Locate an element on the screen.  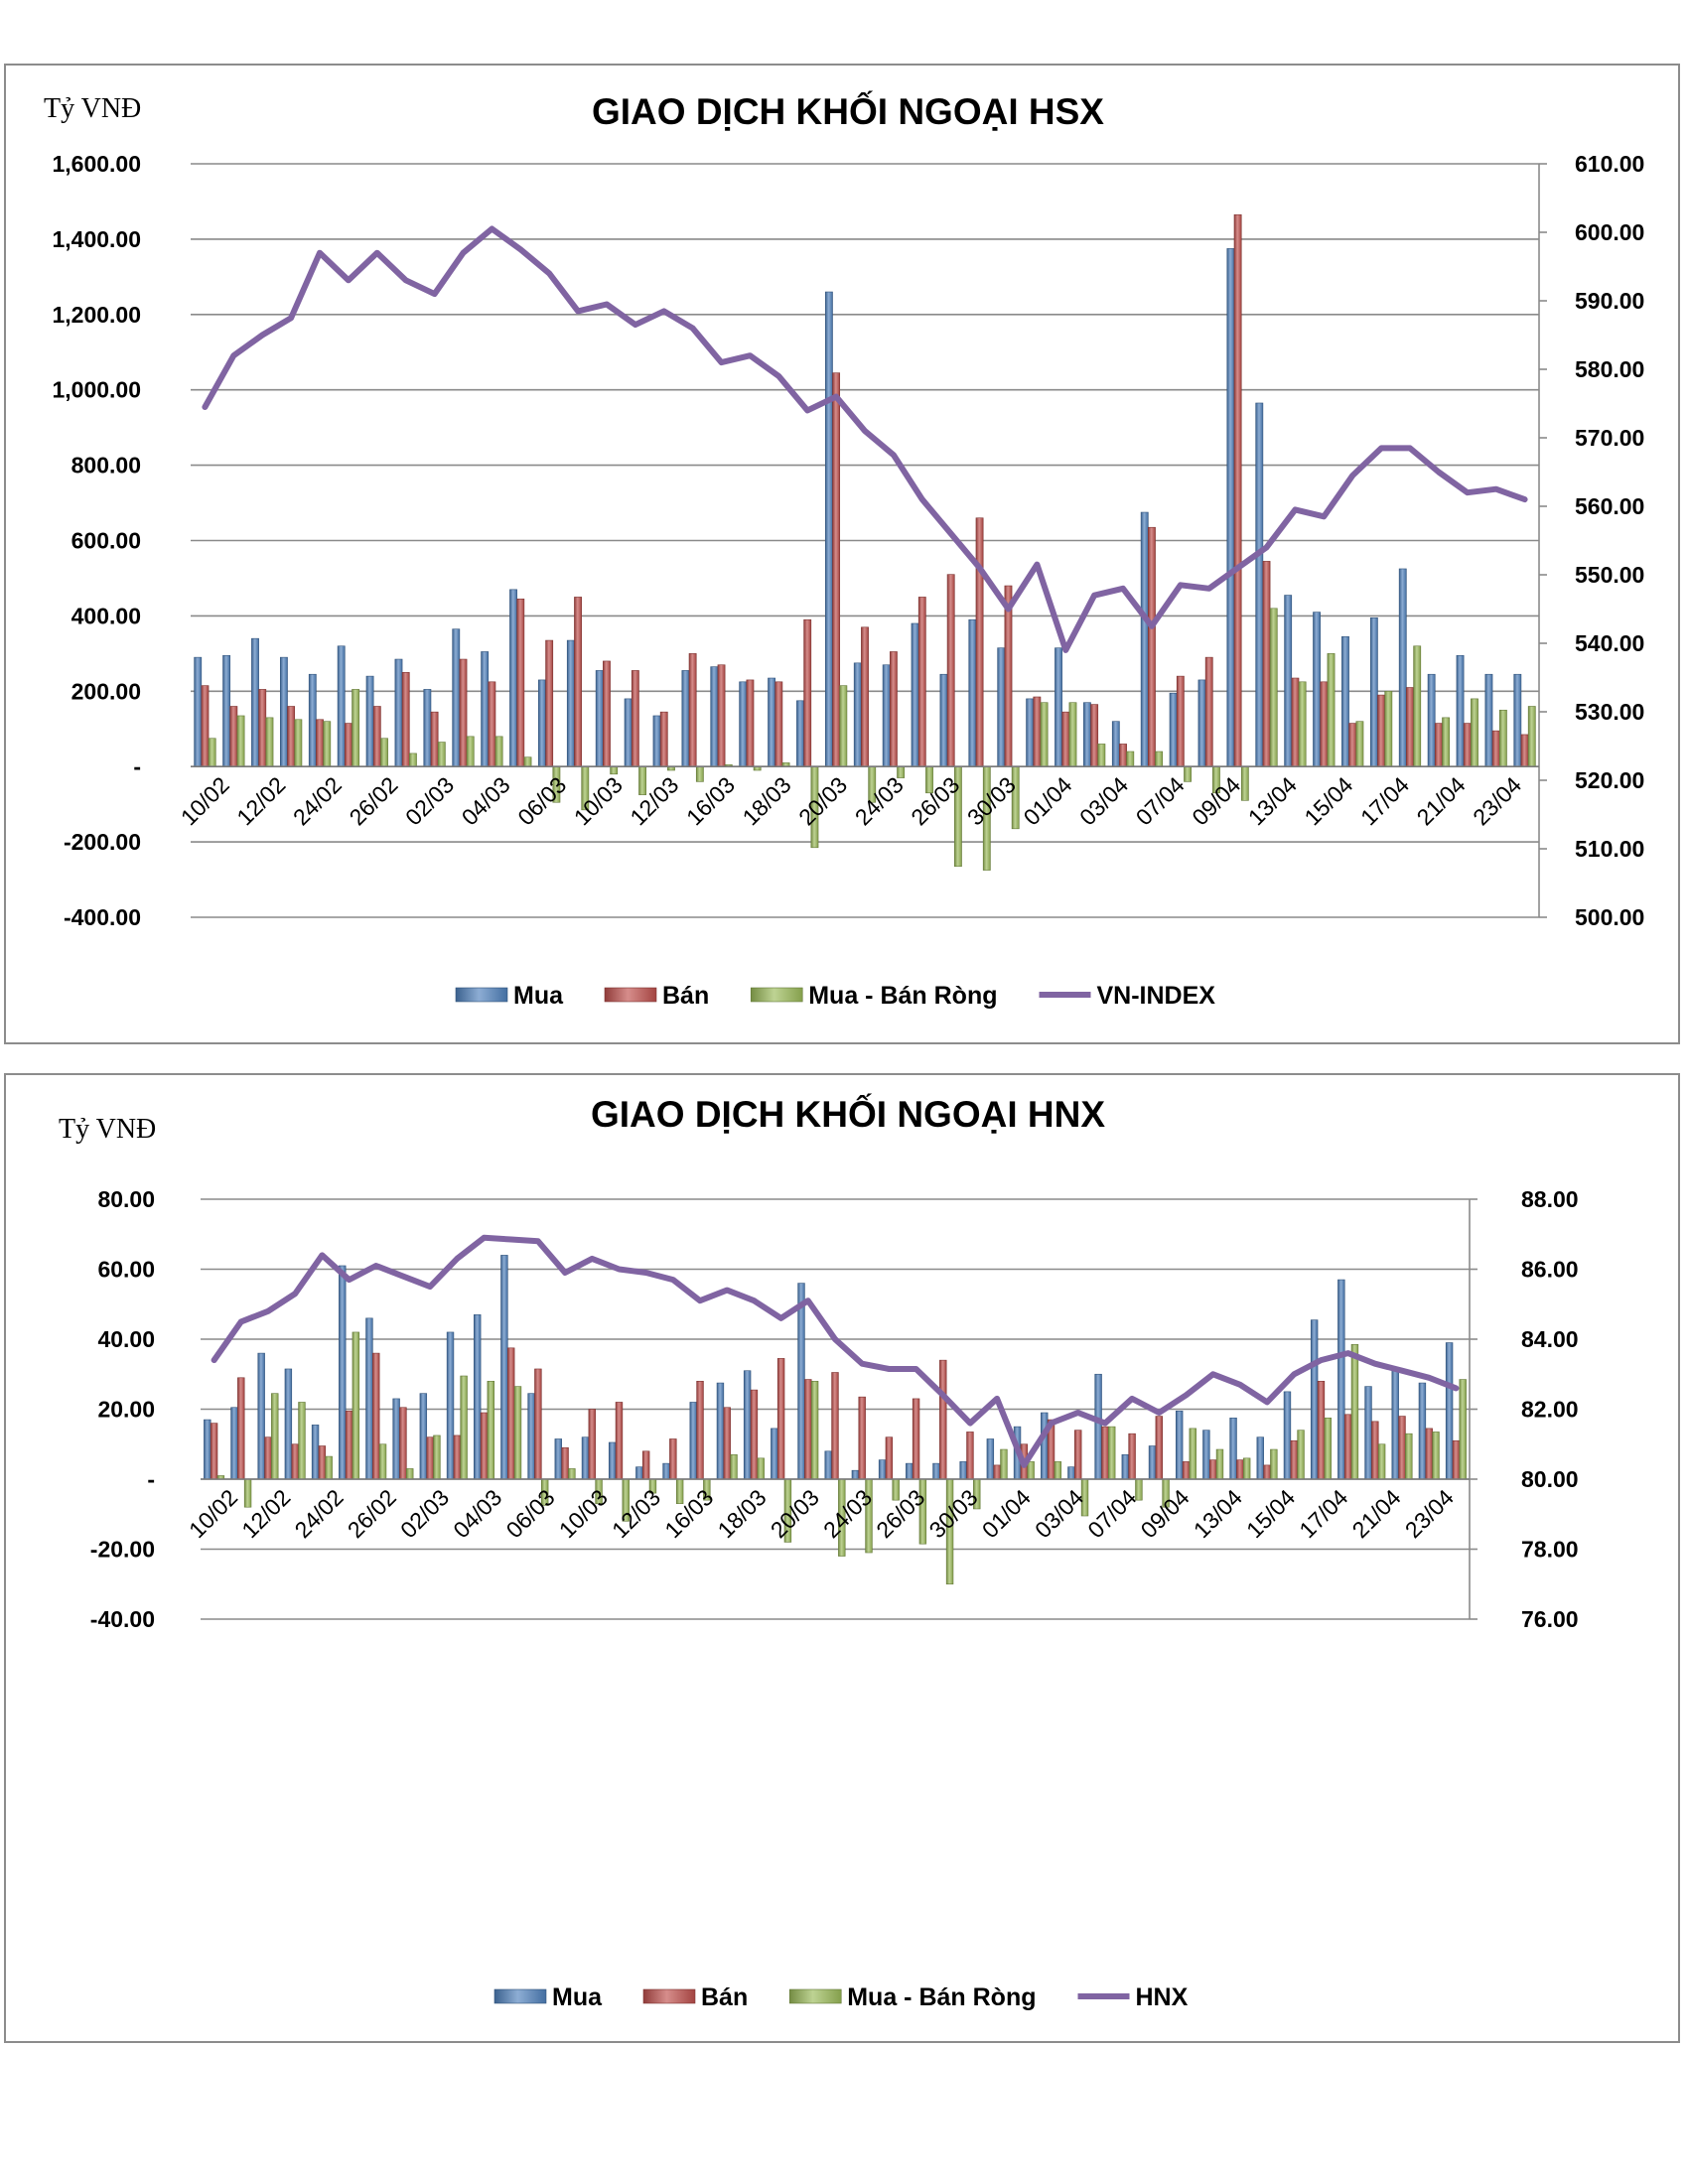
hnx-y-tick-label: 60.00 is located at coordinates (126, 1270).